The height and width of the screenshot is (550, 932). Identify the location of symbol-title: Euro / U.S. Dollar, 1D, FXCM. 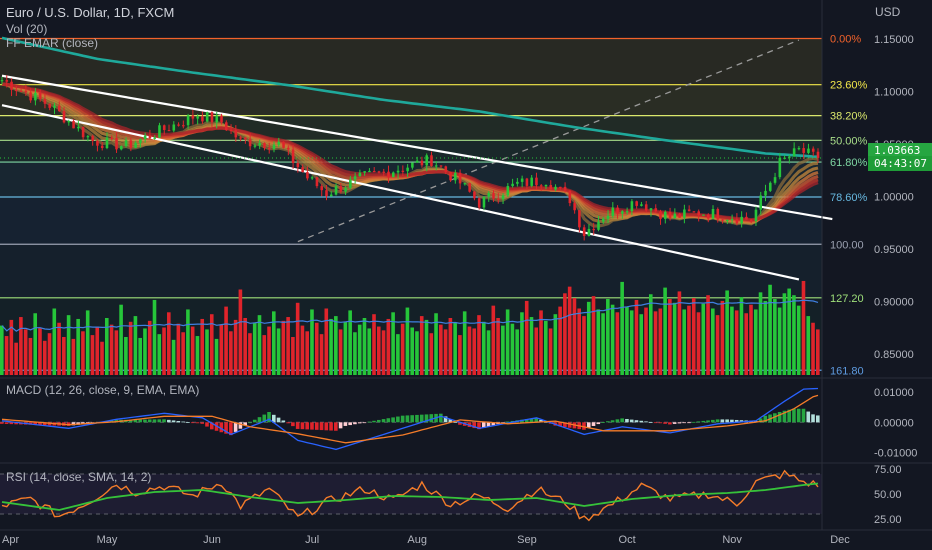
(90, 12).